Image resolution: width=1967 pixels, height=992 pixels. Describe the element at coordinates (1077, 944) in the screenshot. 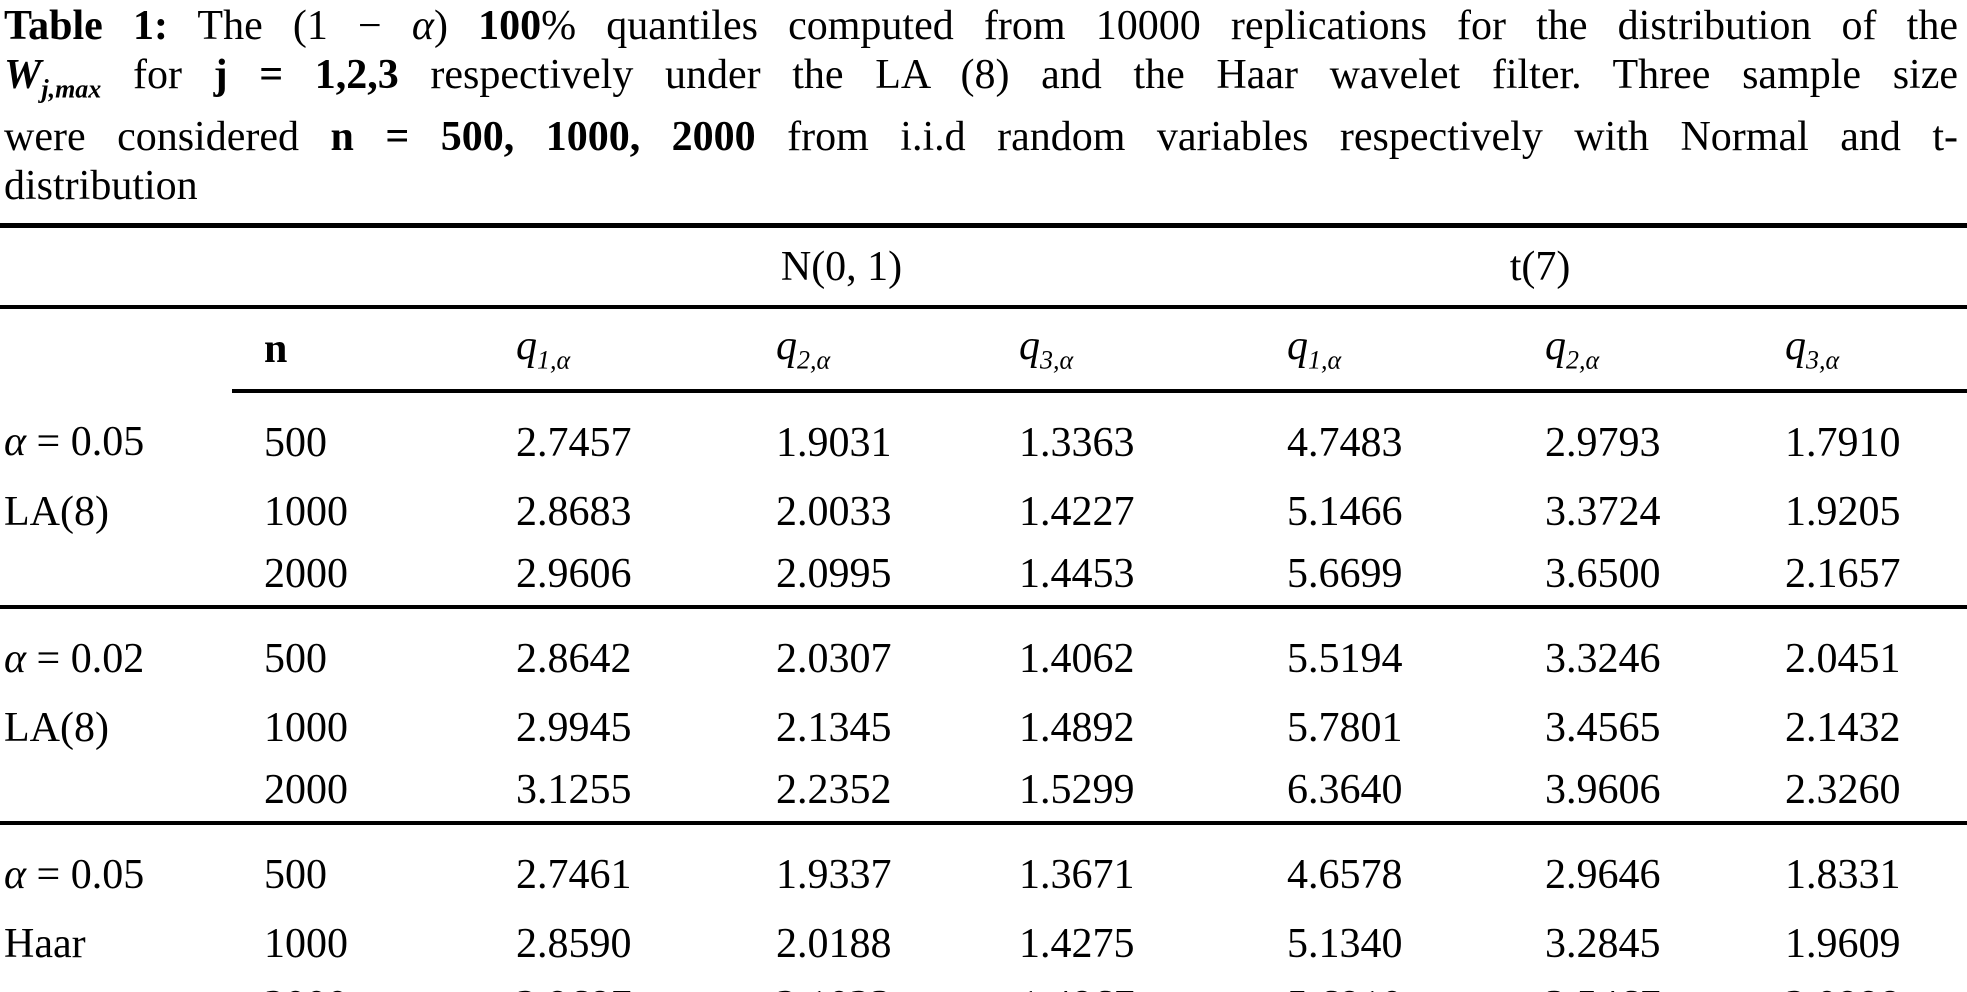

I see `value-cell: 1.4275` at that location.